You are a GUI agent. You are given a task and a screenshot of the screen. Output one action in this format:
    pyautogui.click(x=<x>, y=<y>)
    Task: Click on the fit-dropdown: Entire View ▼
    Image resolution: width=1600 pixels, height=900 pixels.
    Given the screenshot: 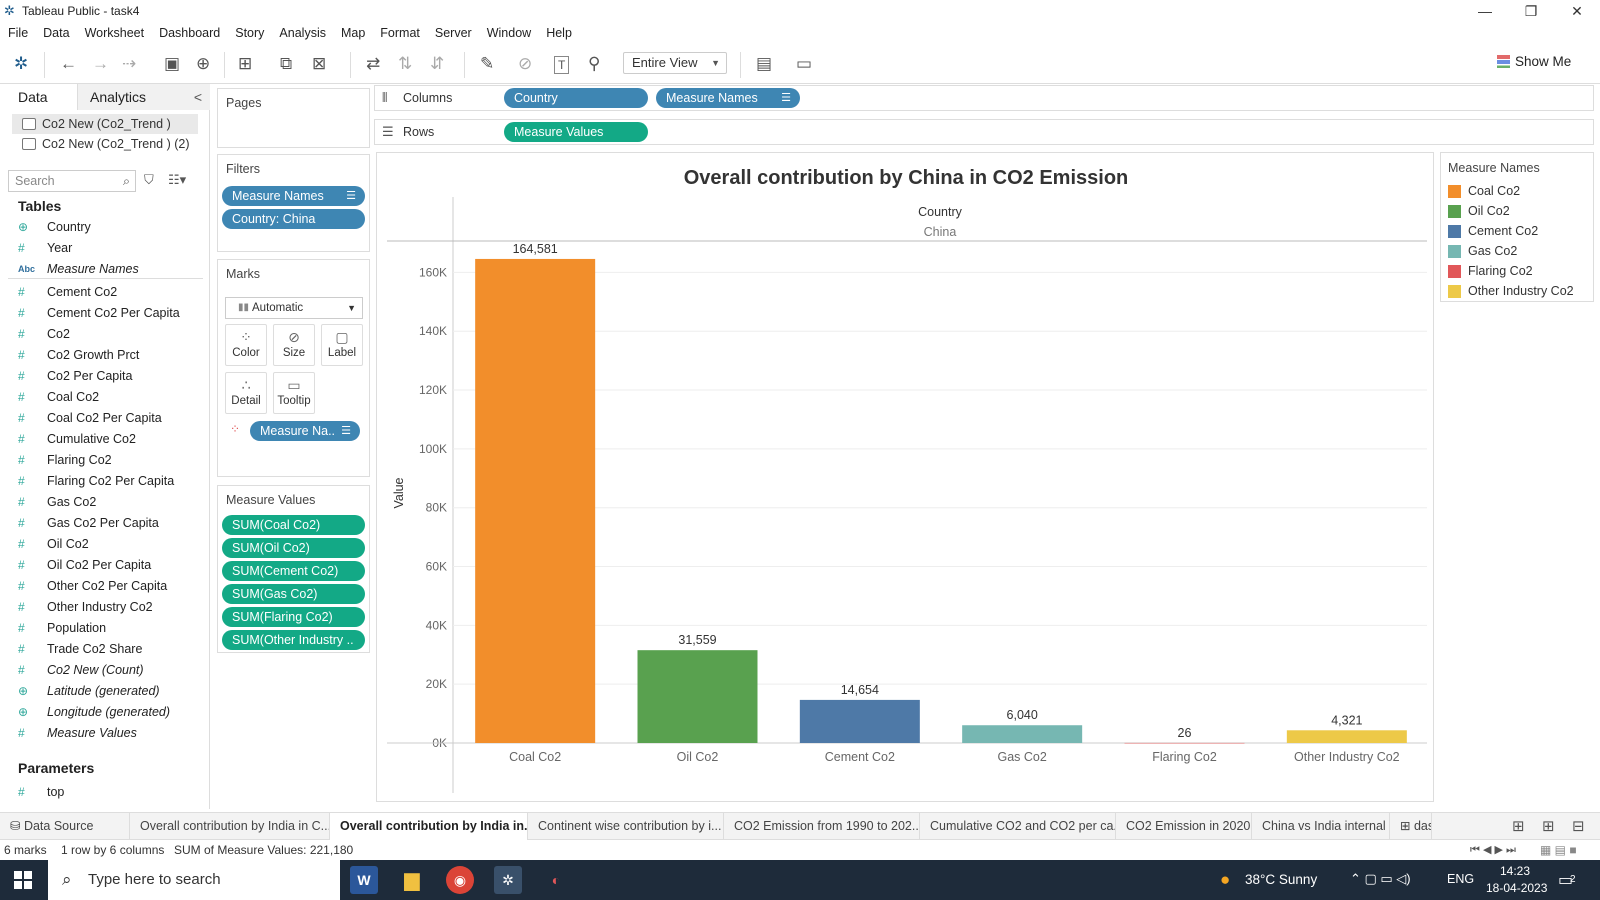 What is the action you would take?
    pyautogui.click(x=675, y=63)
    